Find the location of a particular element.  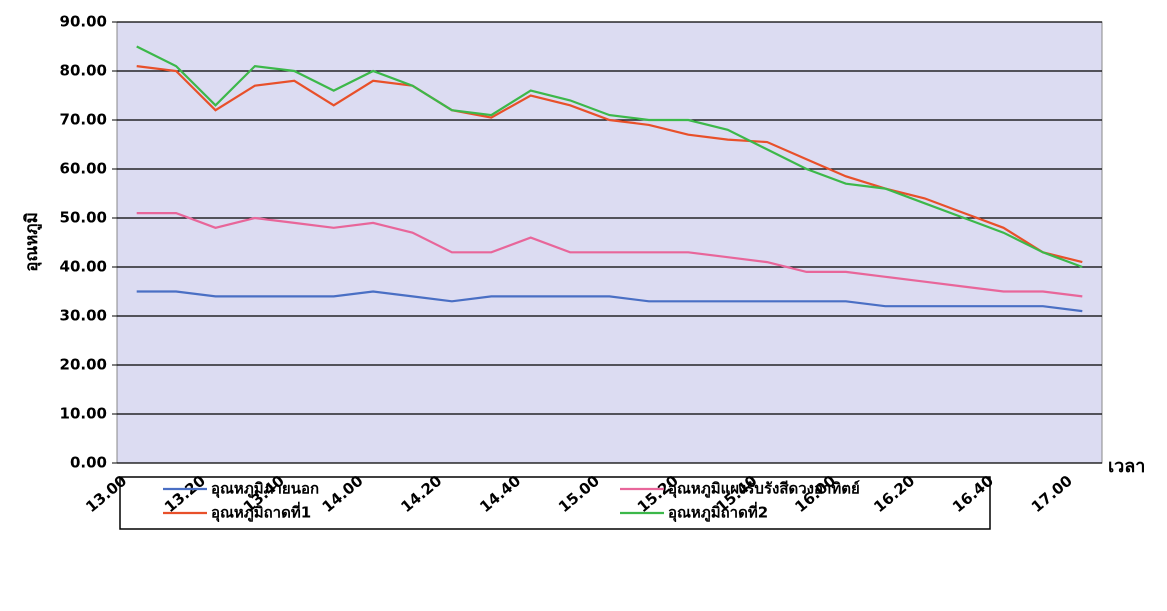

x-tick-label: 17.00 is located at coordinates (1052, 494).